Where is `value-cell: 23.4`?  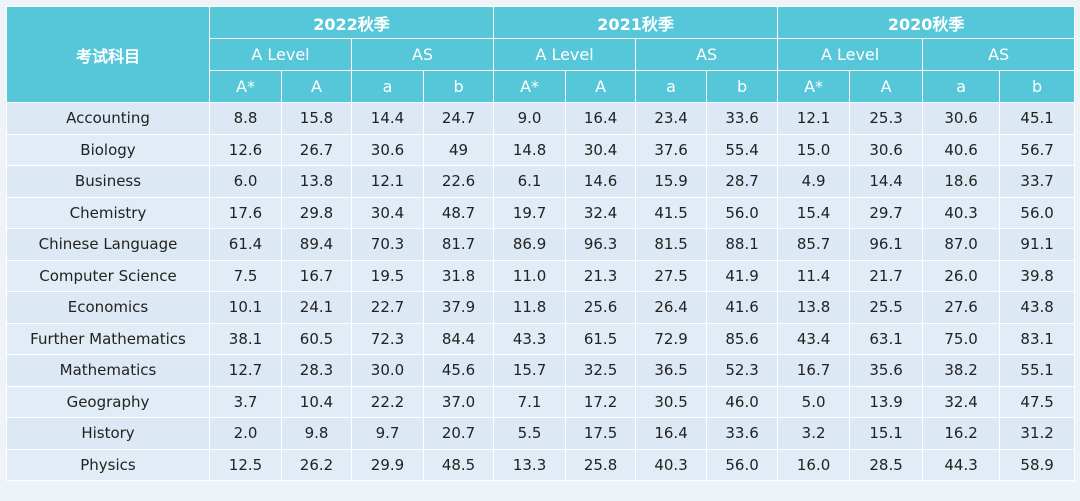
value-cell: 23.4 is located at coordinates (671, 118).